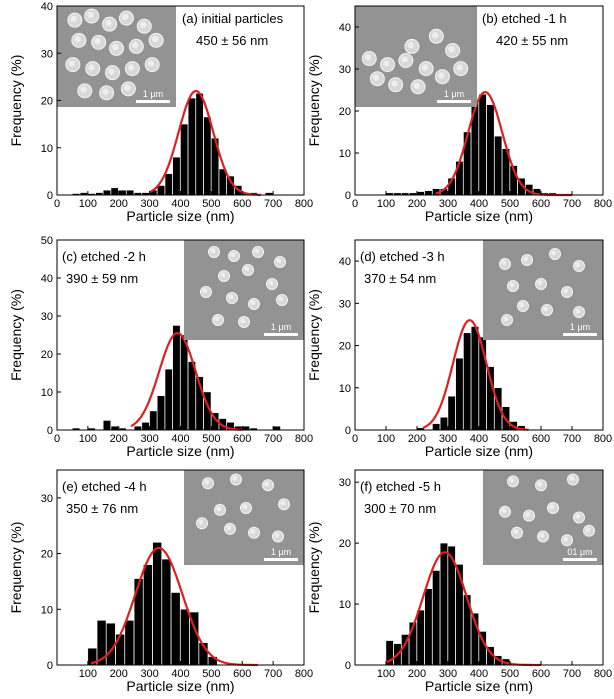  I want to click on panel-title: (c) etched -2 h, so click(104, 256).